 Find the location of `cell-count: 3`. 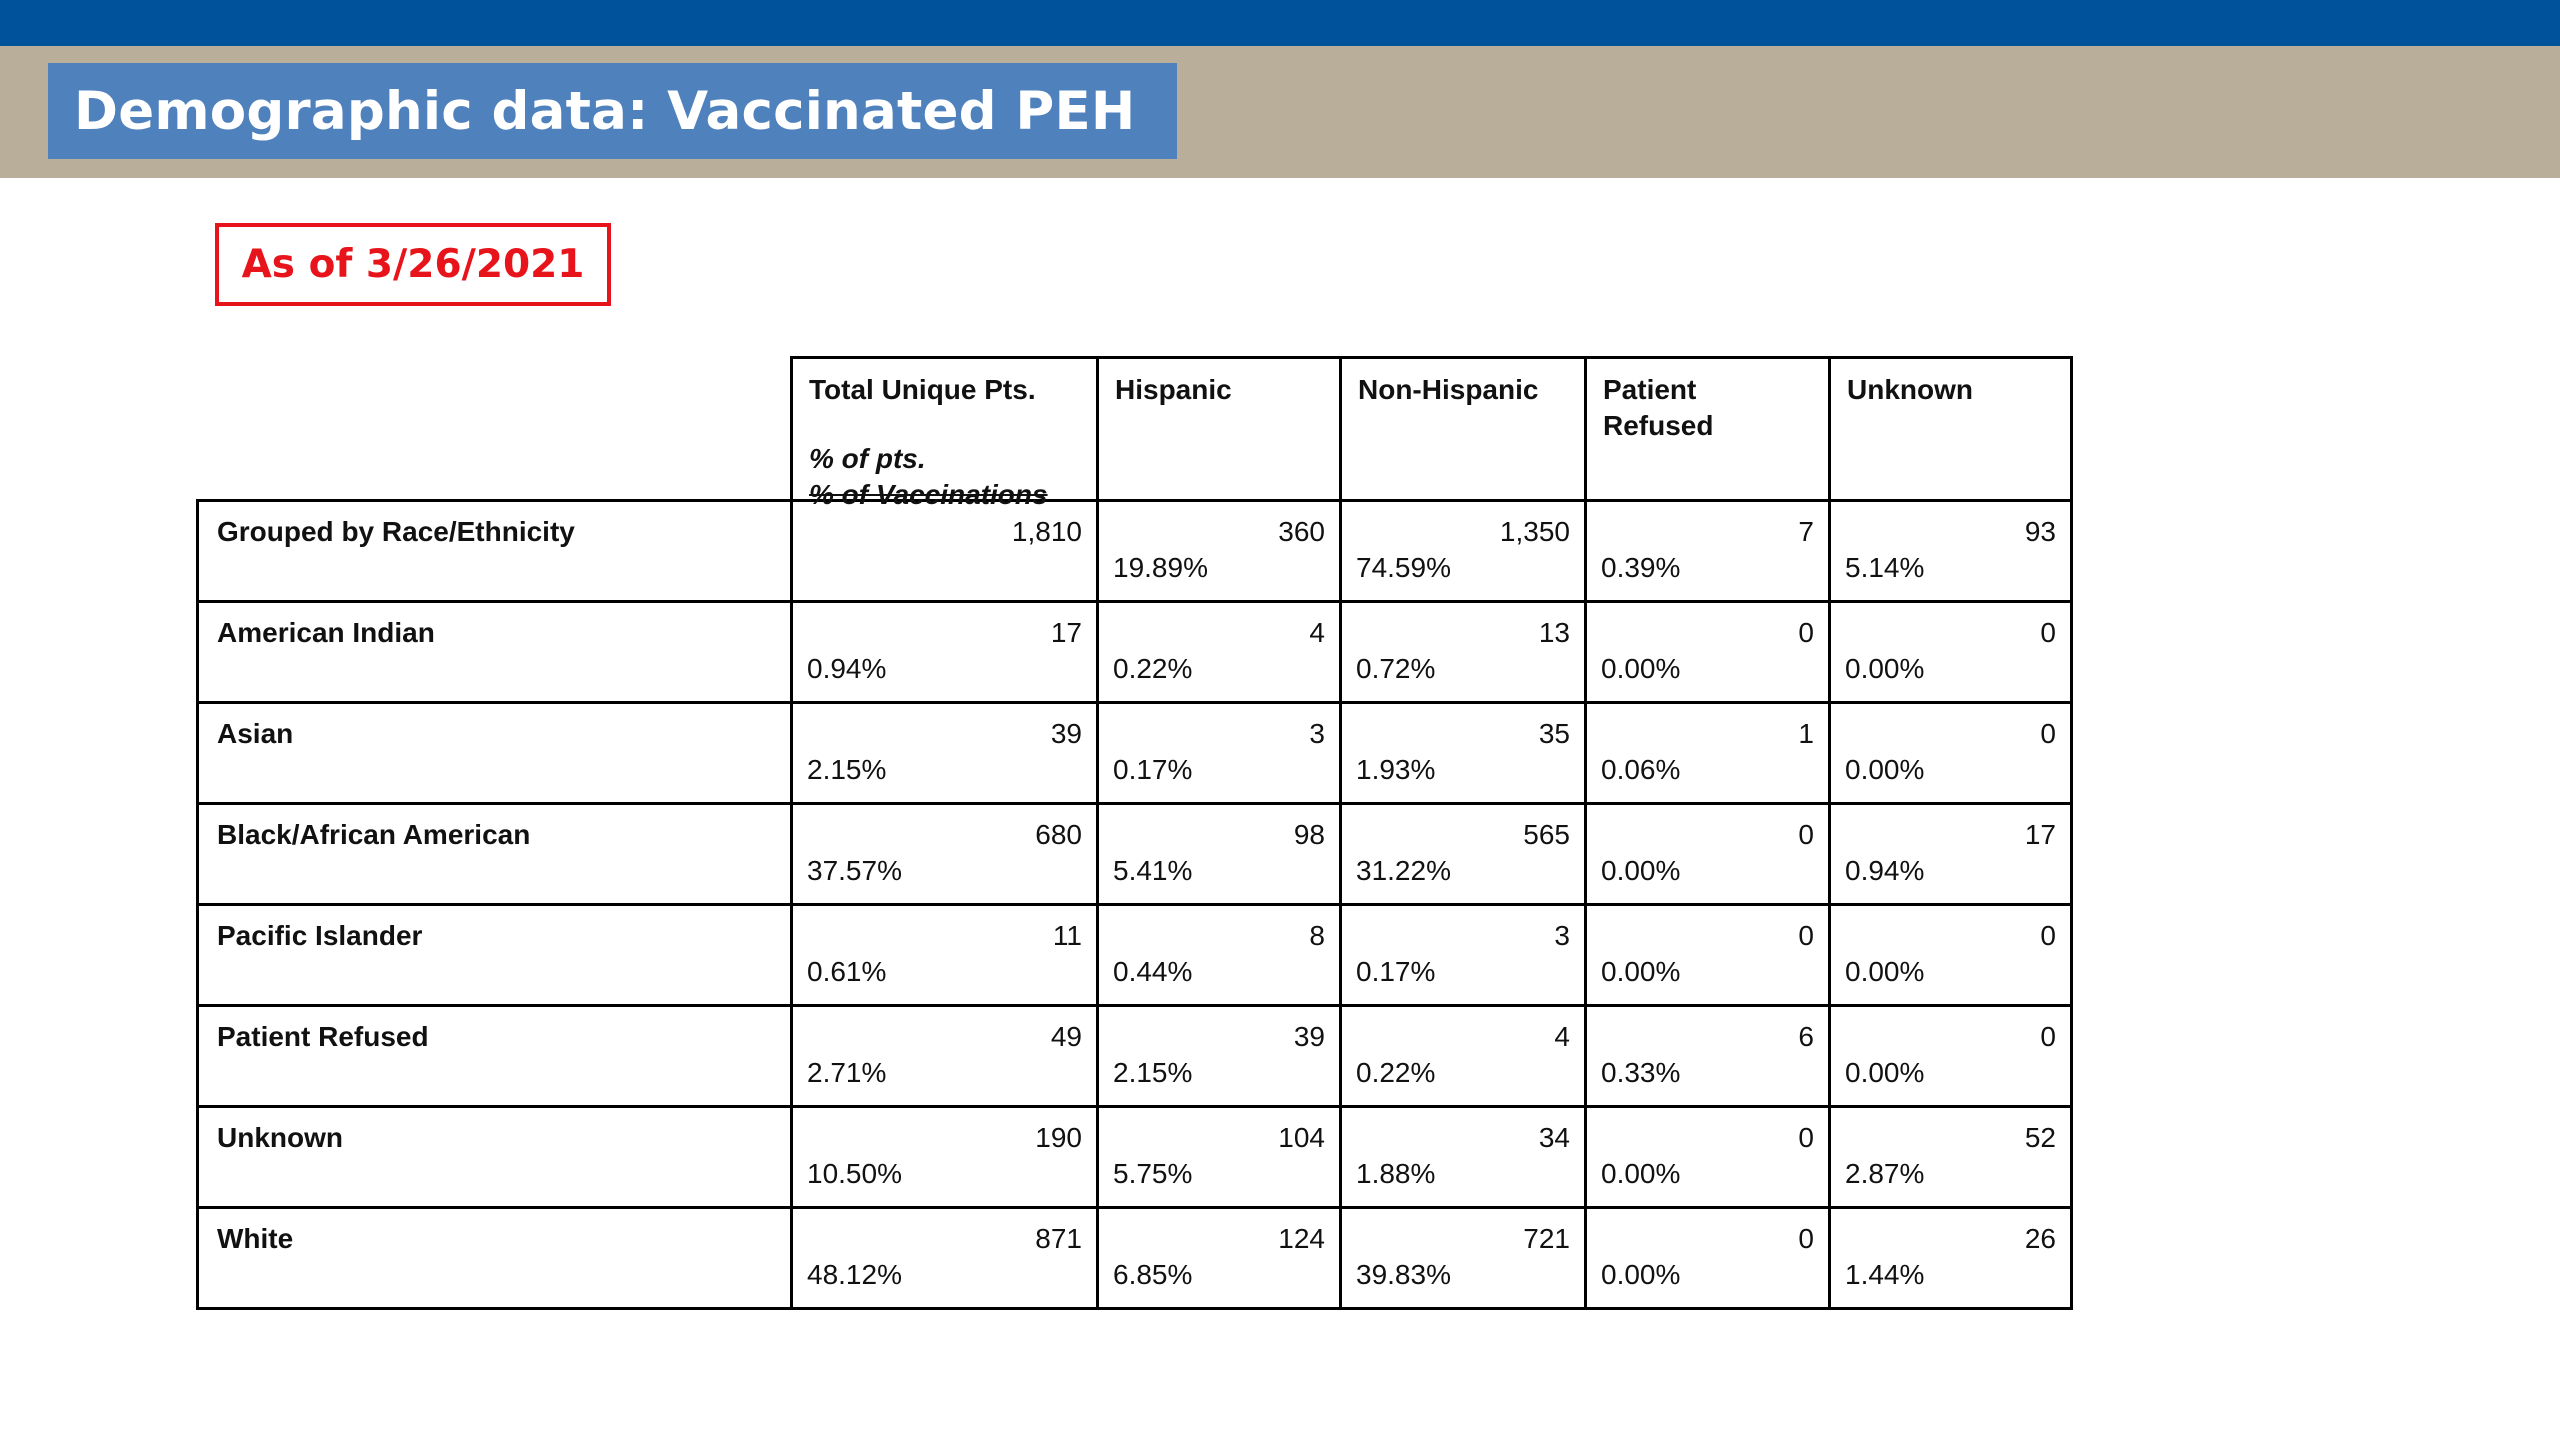

cell-count: 3 is located at coordinates (1317, 733).